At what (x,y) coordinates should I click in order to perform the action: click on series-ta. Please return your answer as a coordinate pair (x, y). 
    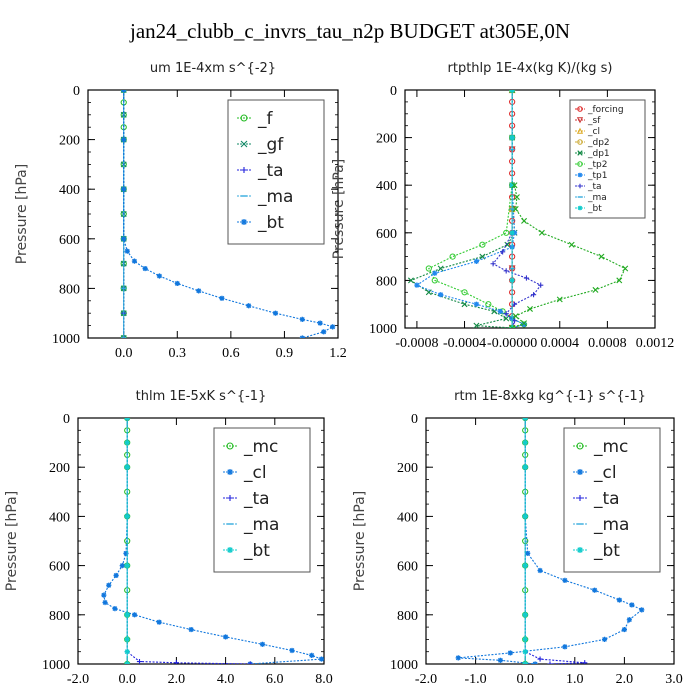
    Looking at the image, I should click on (517, 209).